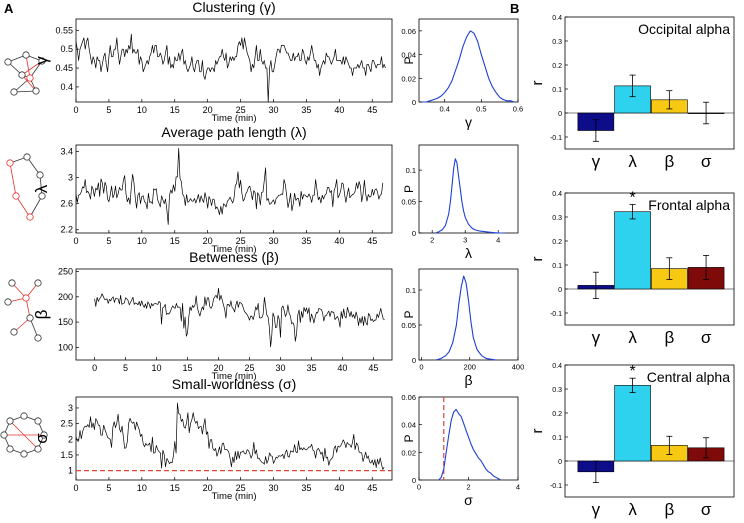  What do you see at coordinates (466, 318) in the screenshot?
I see `pdf-beta-series-line` at bounding box center [466, 318].